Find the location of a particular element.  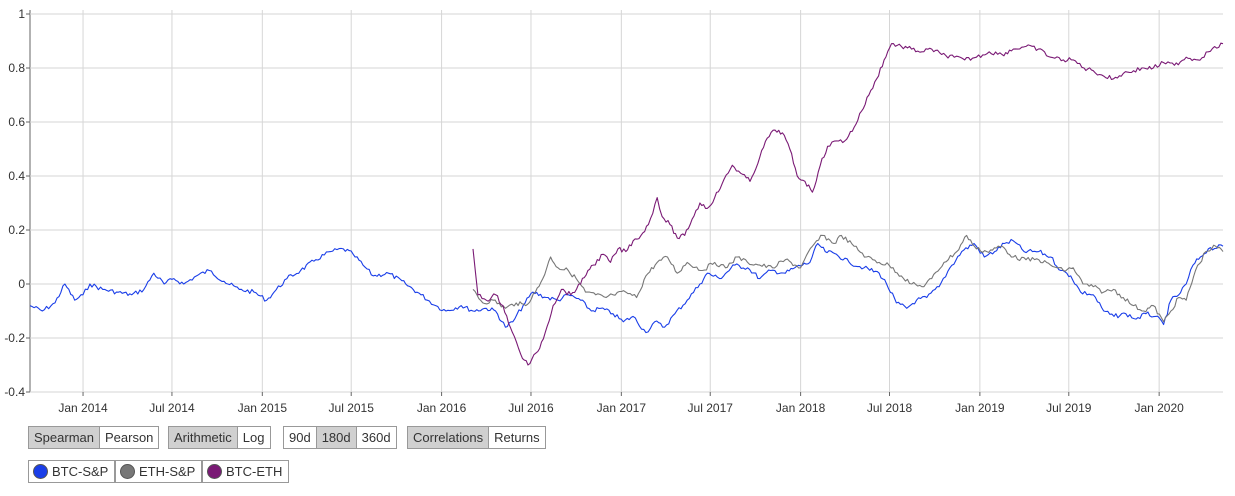

y-tick-label: 1 is located at coordinates (21, 14).